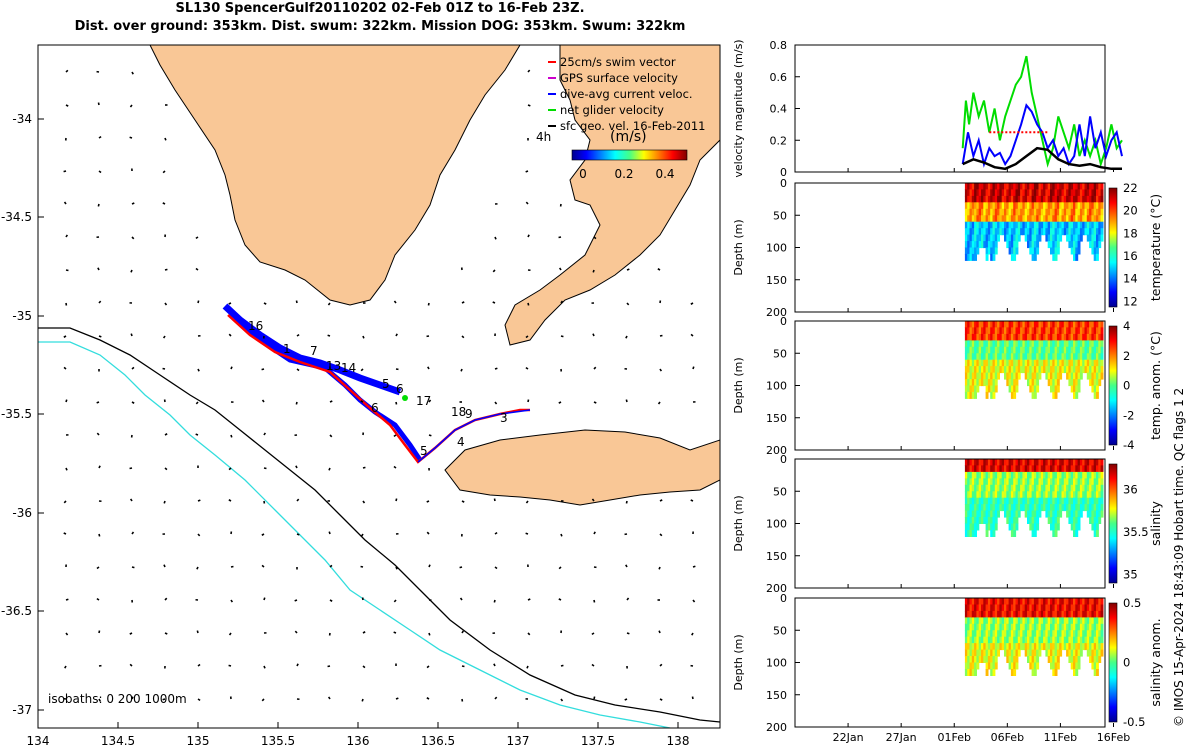  I want to click on velocity-ytick-label: 0.2, so click(779, 140).